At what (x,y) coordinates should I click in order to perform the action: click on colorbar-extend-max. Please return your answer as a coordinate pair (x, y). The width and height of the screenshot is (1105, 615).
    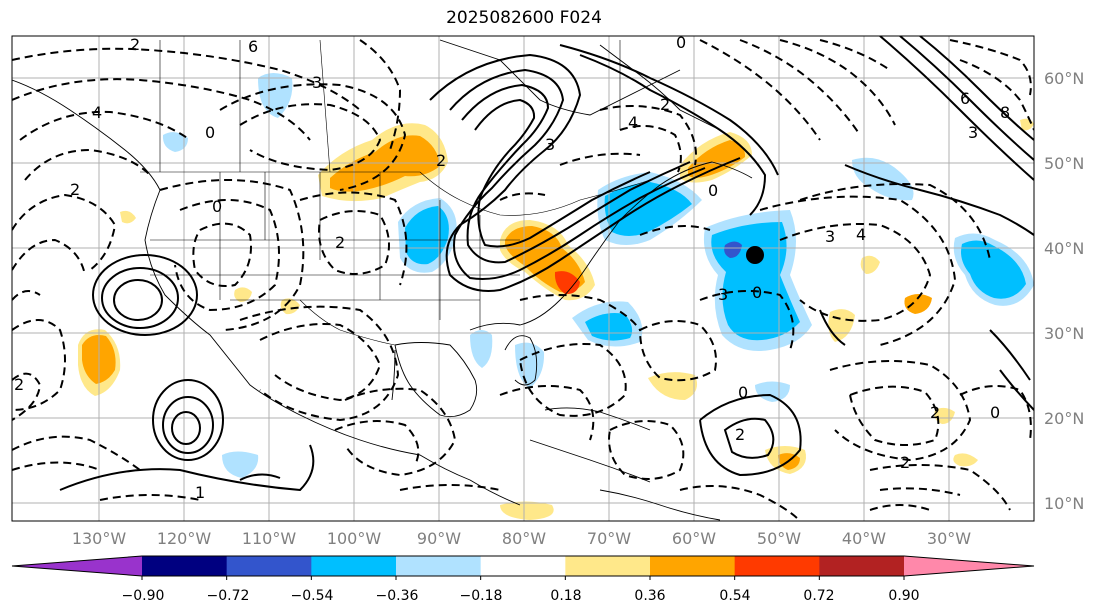
    Looking at the image, I should click on (969, 566).